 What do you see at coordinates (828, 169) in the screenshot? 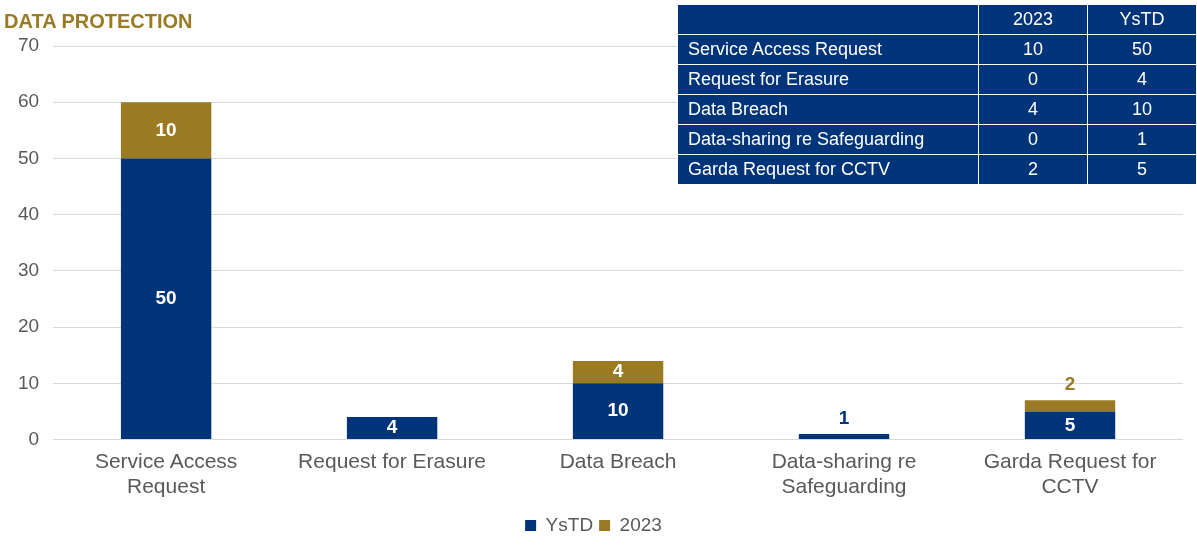
I see `category-label: Garda Request for CCTV` at bounding box center [828, 169].